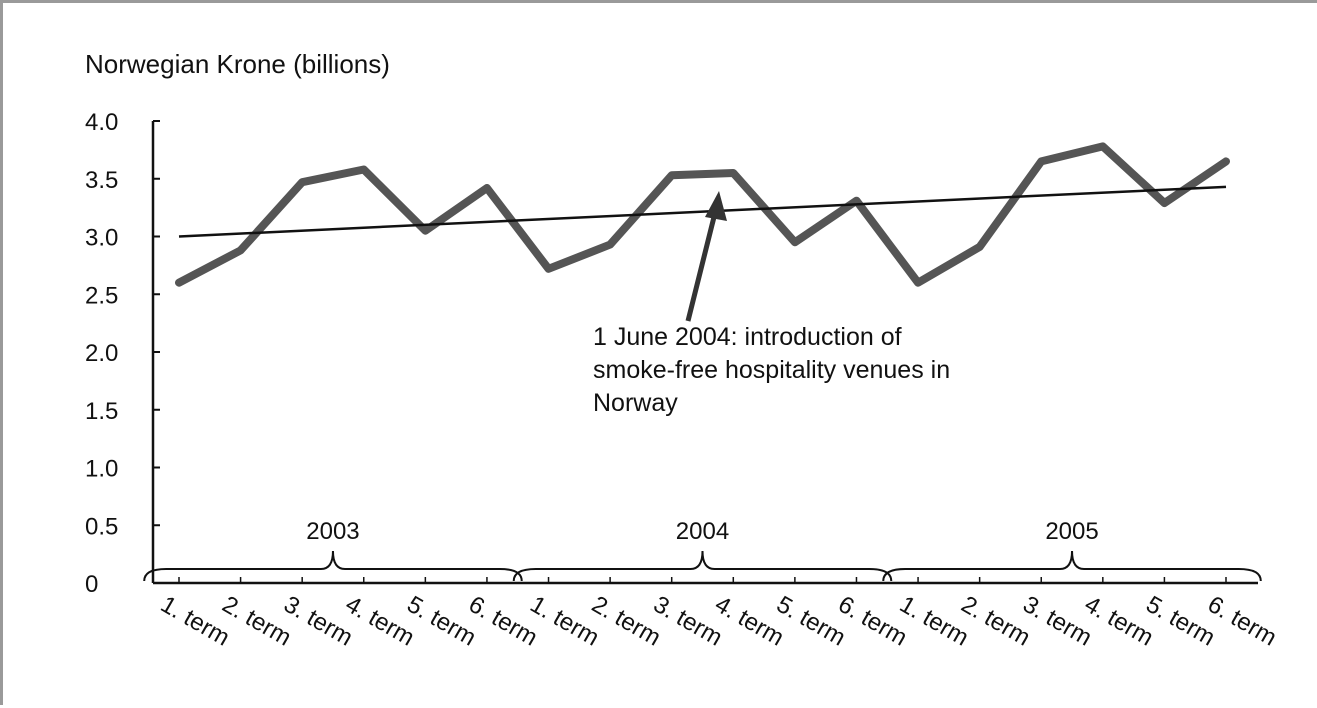 The image size is (1317, 708). I want to click on y-tick-label: 1.5, so click(101, 411).